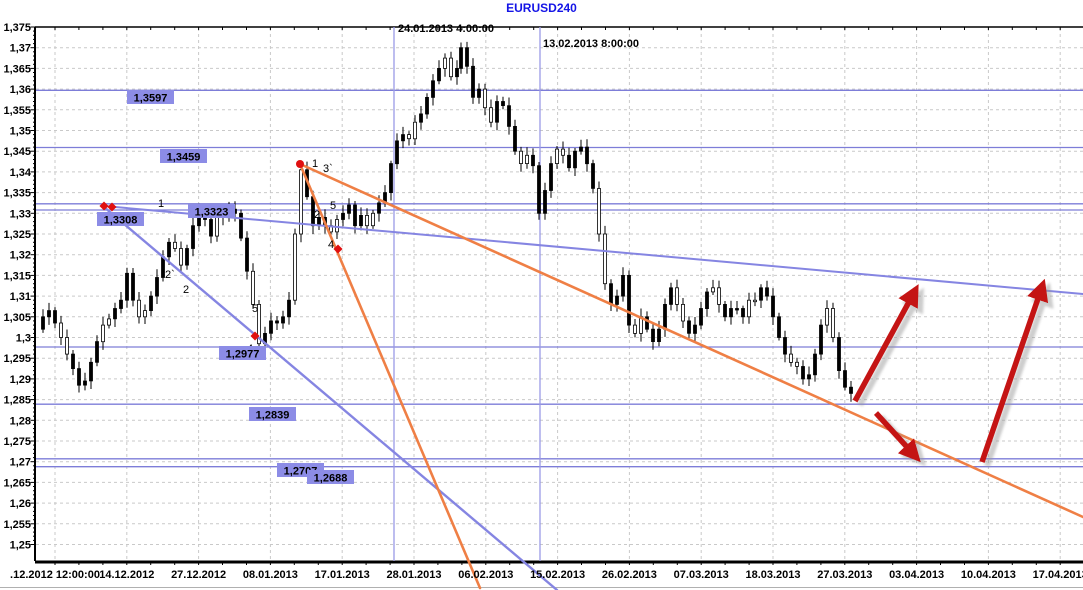 This screenshot has width=1083, height=590. I want to click on svg-text: 1,3459, so click(184, 158).